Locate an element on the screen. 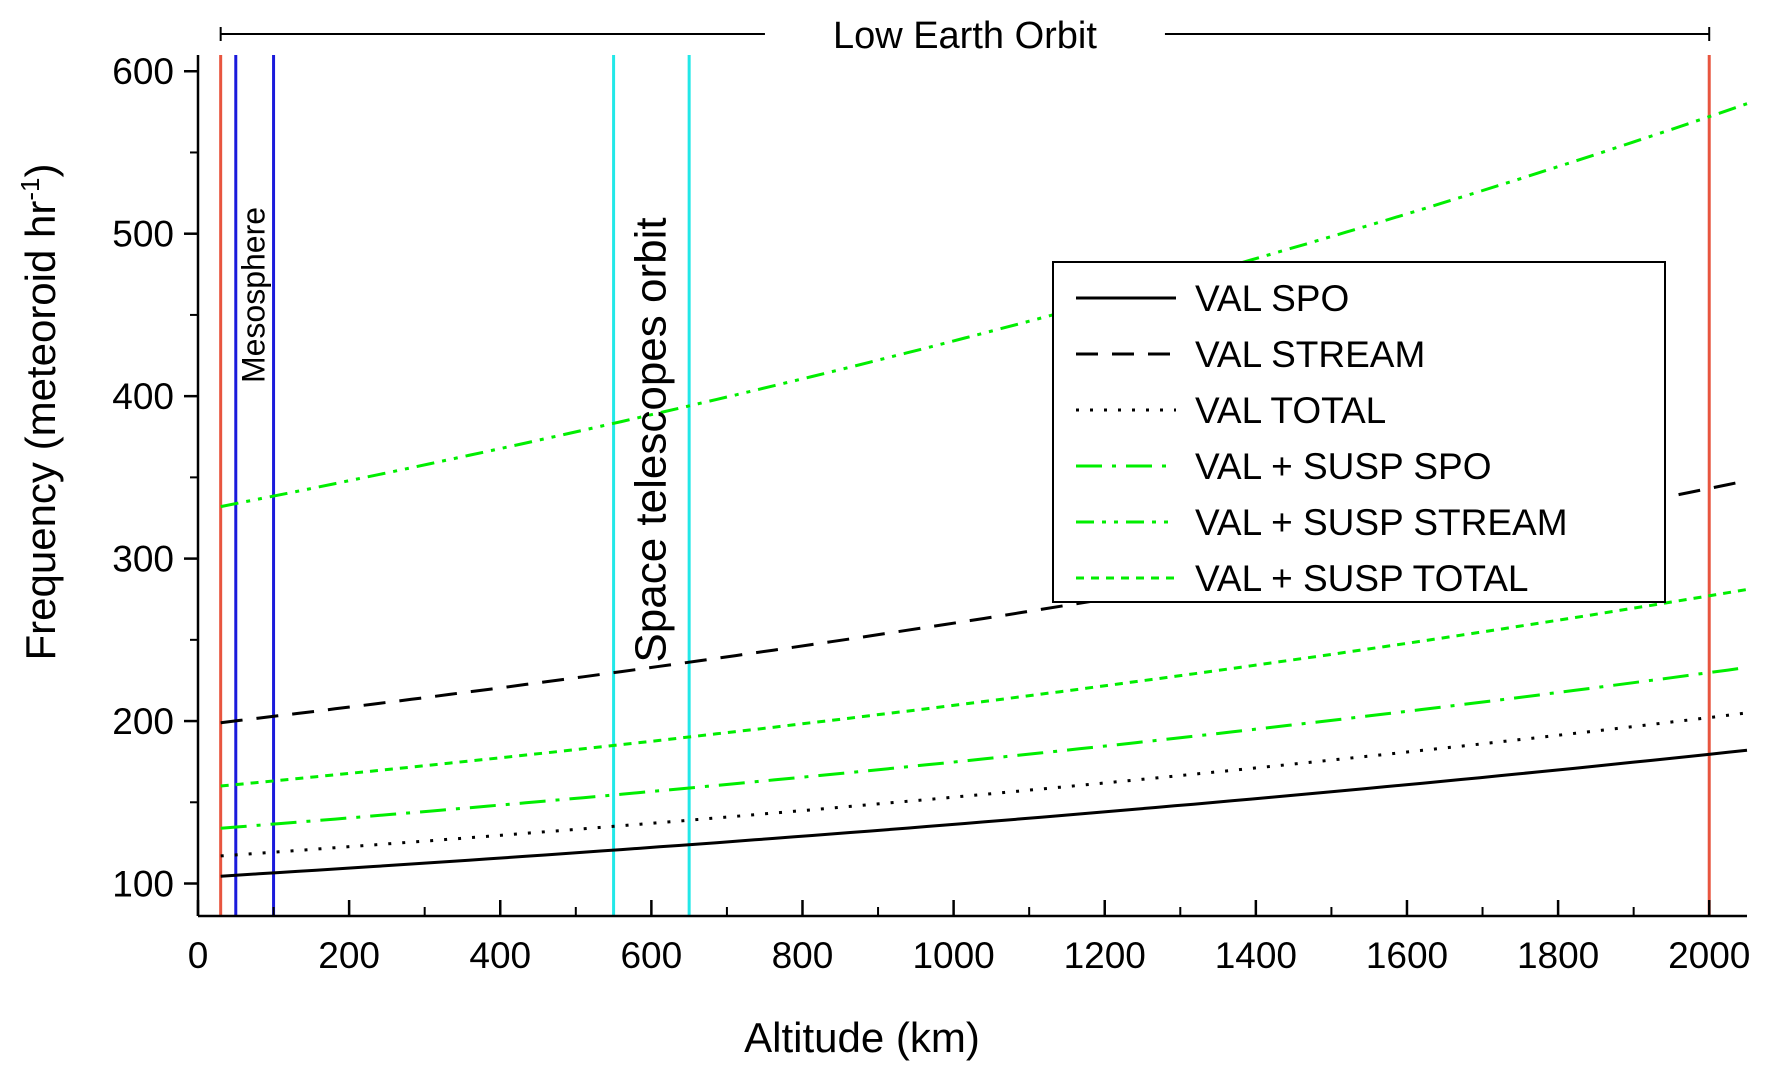 The width and height of the screenshot is (1771, 1083). x-tick-label: 1200 is located at coordinates (1105, 955).